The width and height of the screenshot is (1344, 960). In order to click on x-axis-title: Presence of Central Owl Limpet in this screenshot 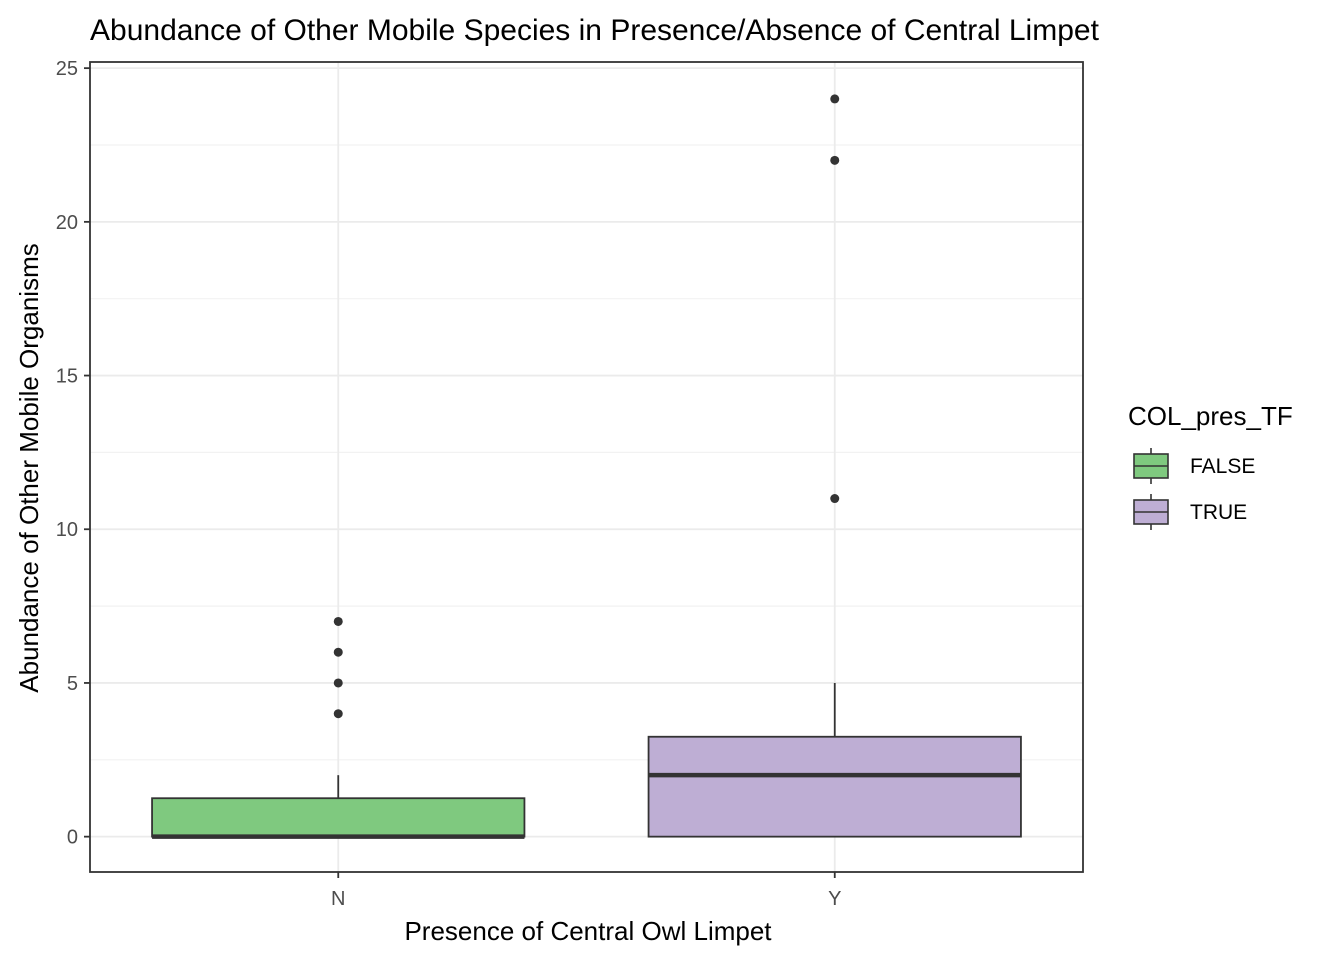, I will do `click(588, 931)`.